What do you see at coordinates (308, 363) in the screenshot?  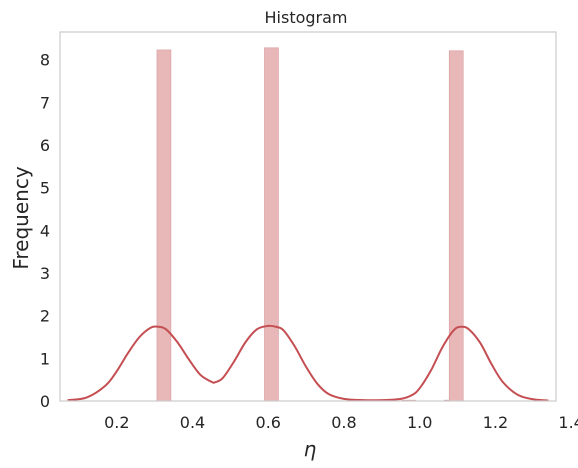 I see `kde-curve` at bounding box center [308, 363].